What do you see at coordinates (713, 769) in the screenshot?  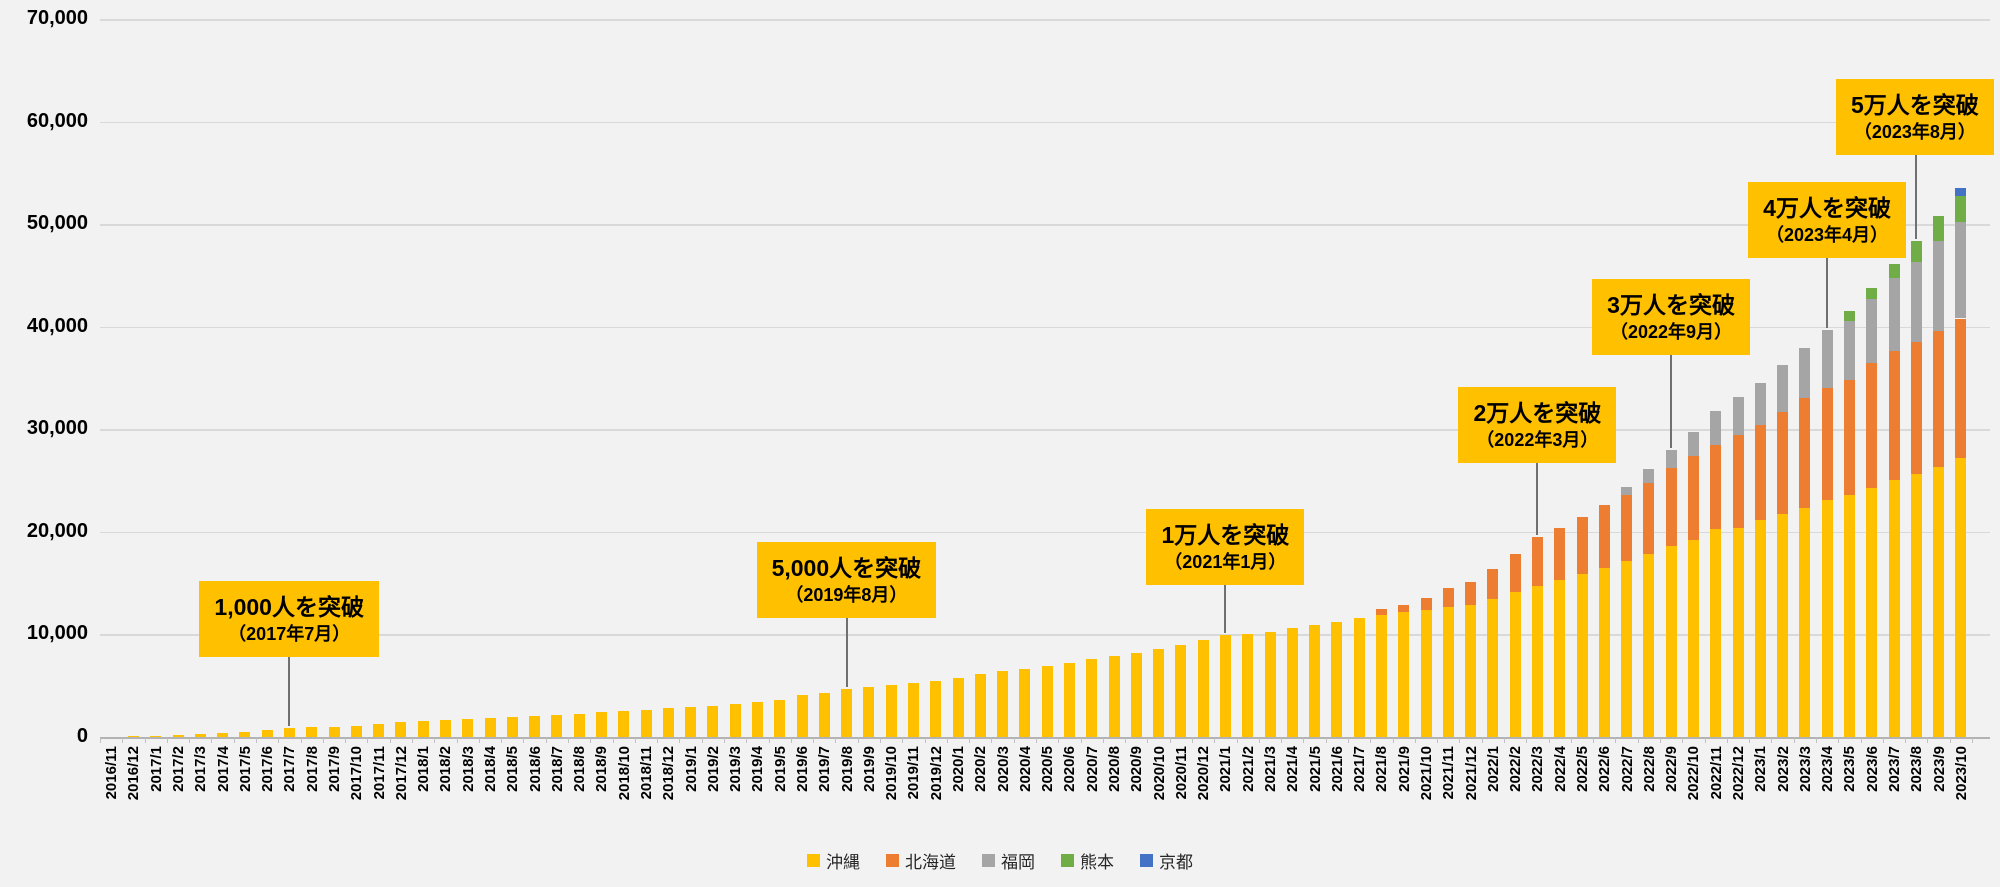 I see `x-axis-tick-label: 2019/2` at bounding box center [713, 769].